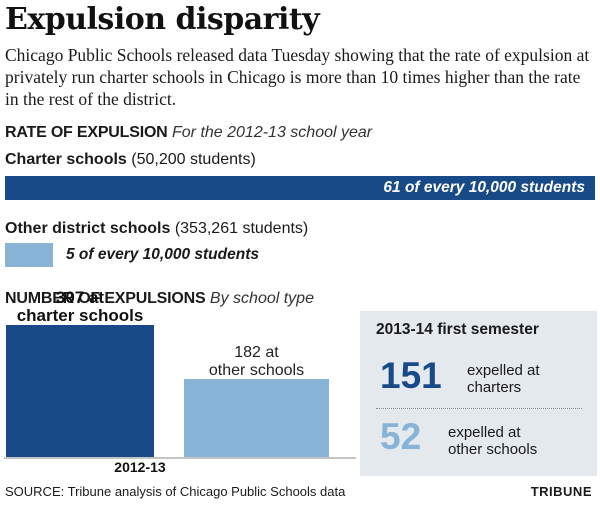  What do you see at coordinates (401, 436) in the screenshot?
I see `panel-other-count: 52` at bounding box center [401, 436].